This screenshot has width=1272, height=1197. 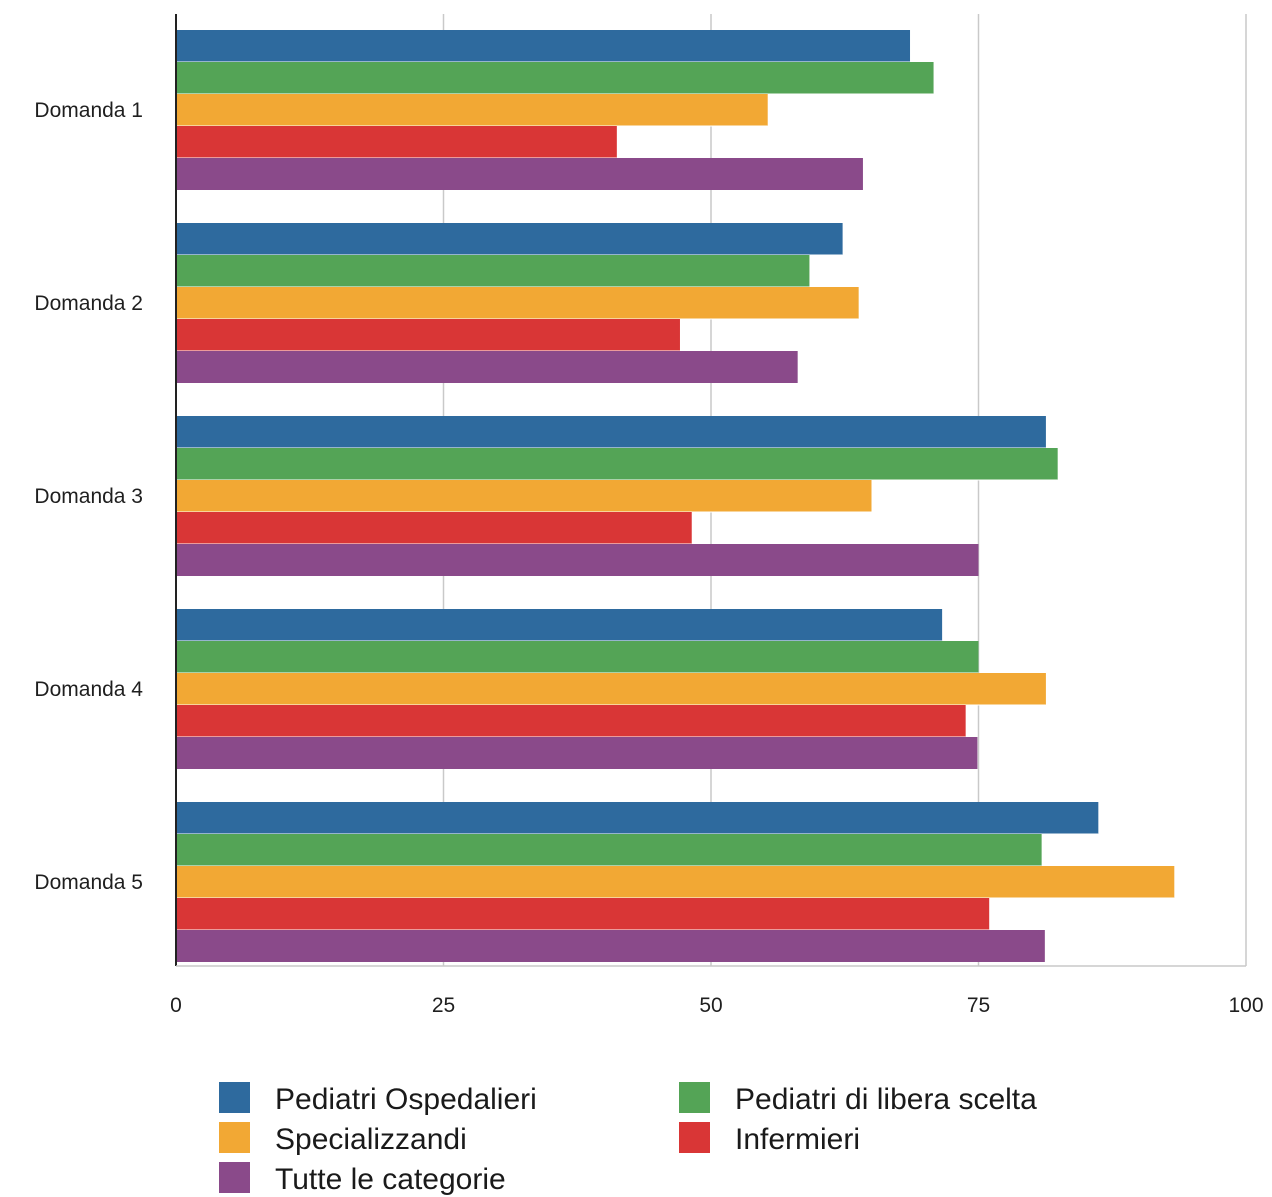 What do you see at coordinates (88, 689) in the screenshot?
I see `category-label: Domanda 4` at bounding box center [88, 689].